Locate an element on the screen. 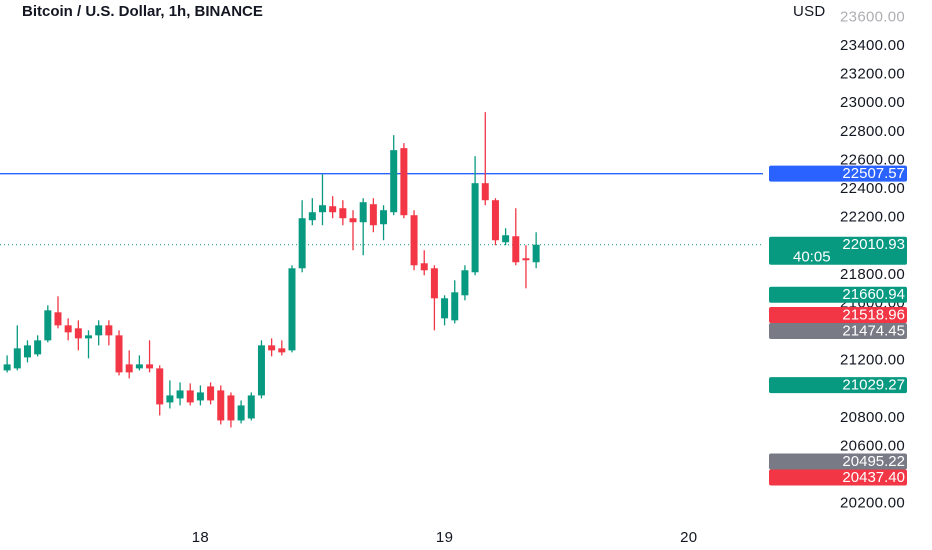 The image size is (932, 550). price-label: 22010.93 40:05 is located at coordinates (838, 251).